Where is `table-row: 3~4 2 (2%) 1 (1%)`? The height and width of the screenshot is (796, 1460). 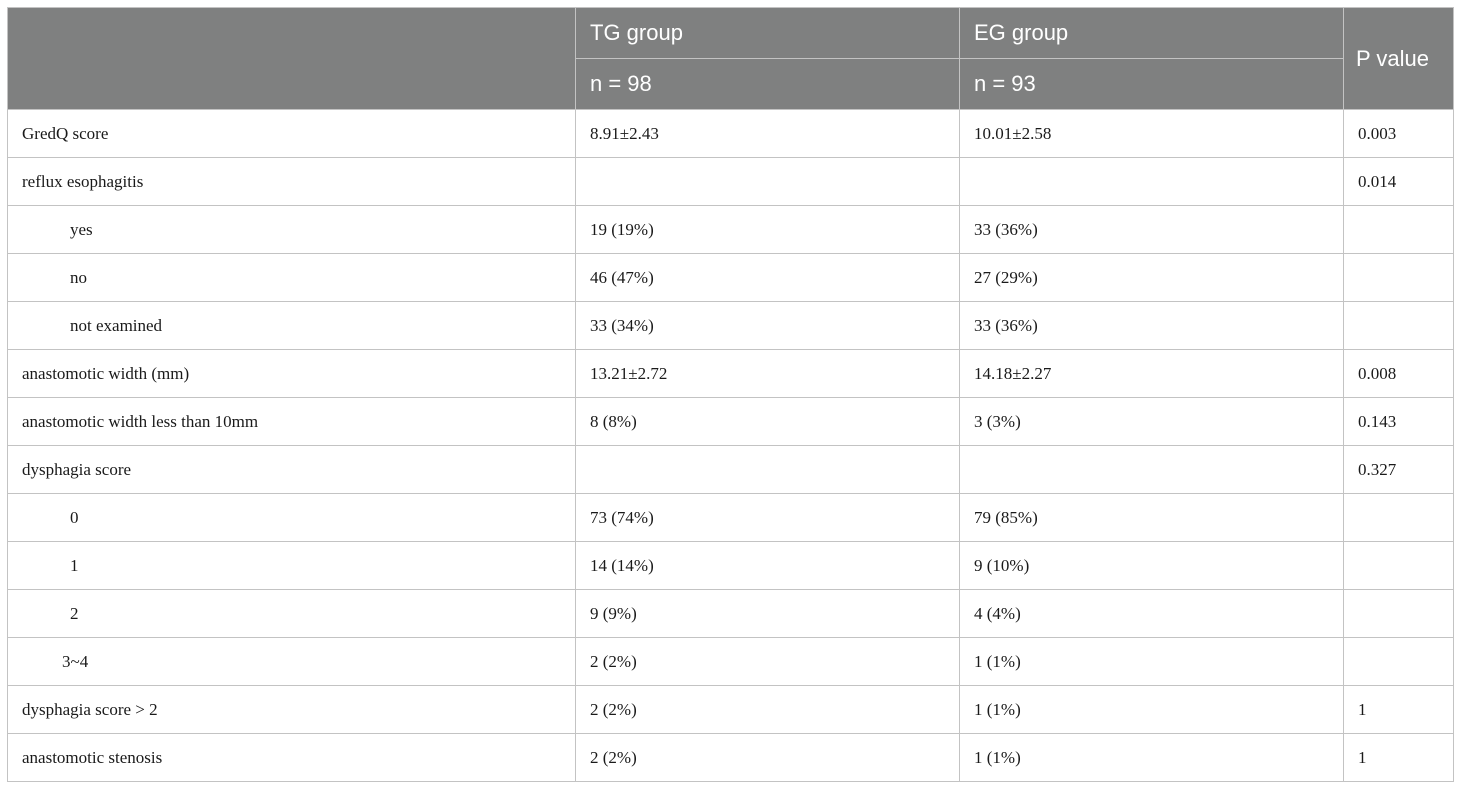 table-row: 3~4 2 (2%) 1 (1%) is located at coordinates (730, 661).